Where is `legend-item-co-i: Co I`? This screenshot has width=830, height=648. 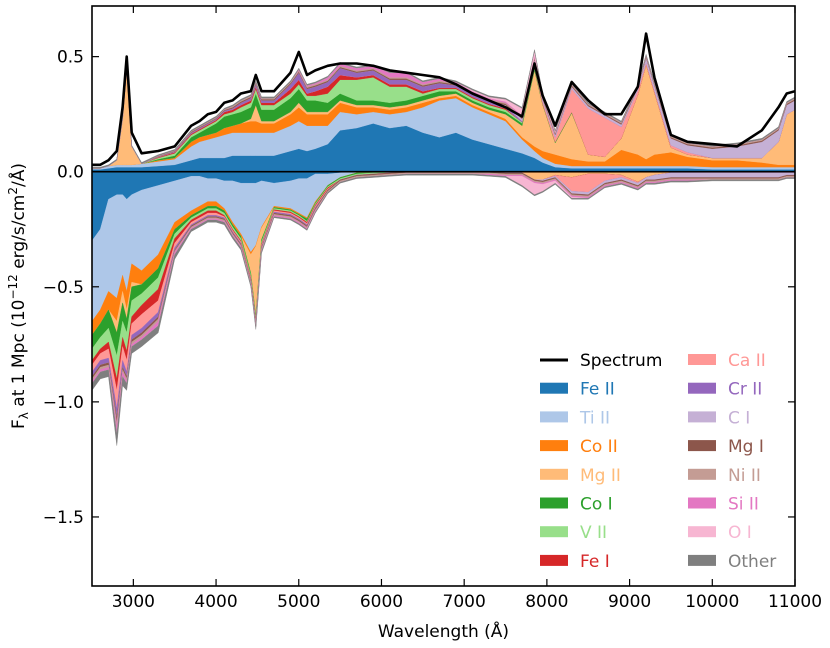
legend-item-co-i: Co I is located at coordinates (576, 505).